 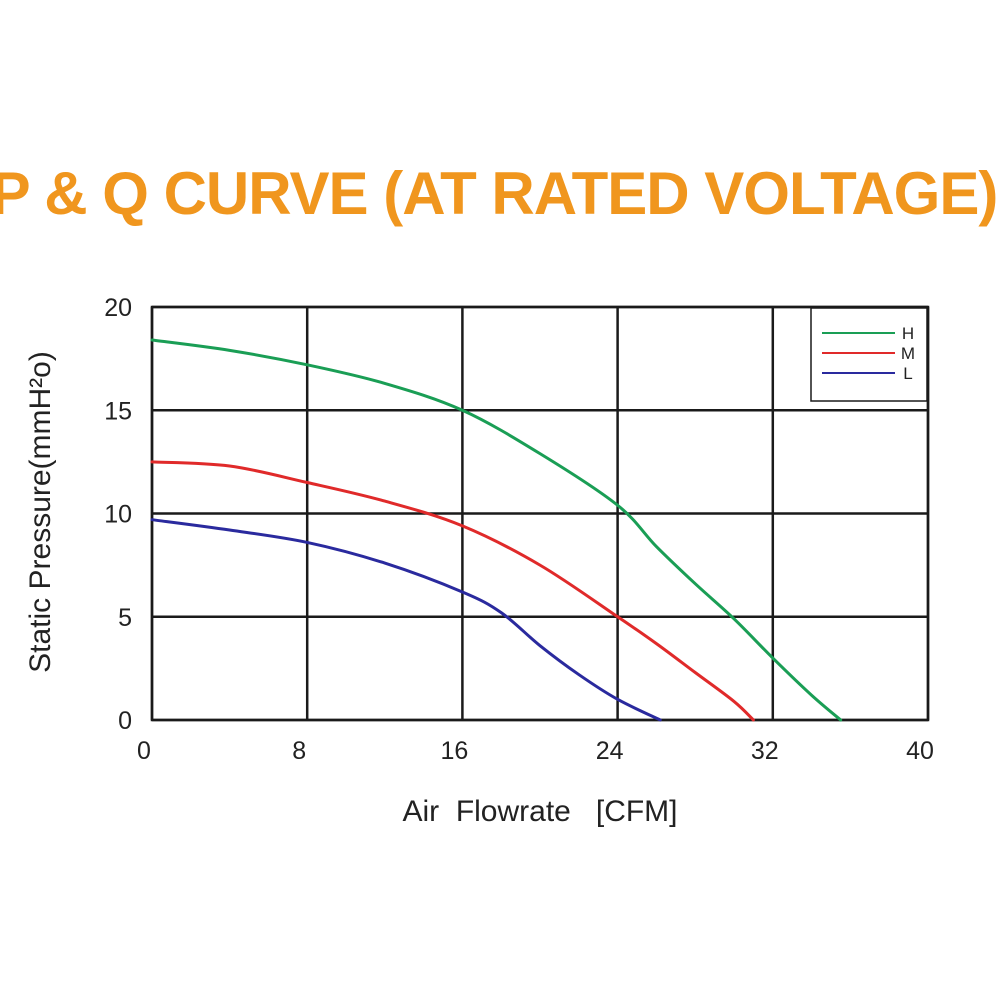 I want to click on x-tick-labels: 0 8 16 24 32 40, so click(x=535, y=751).